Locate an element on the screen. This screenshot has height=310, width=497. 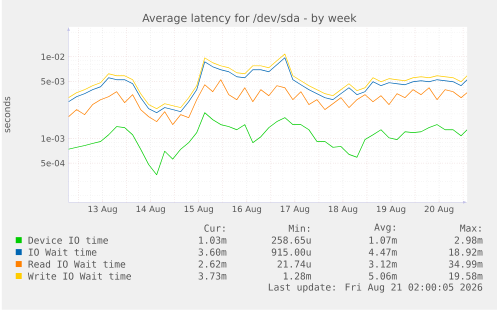
legend-label: Read IO Wait time is located at coordinates (77, 264).